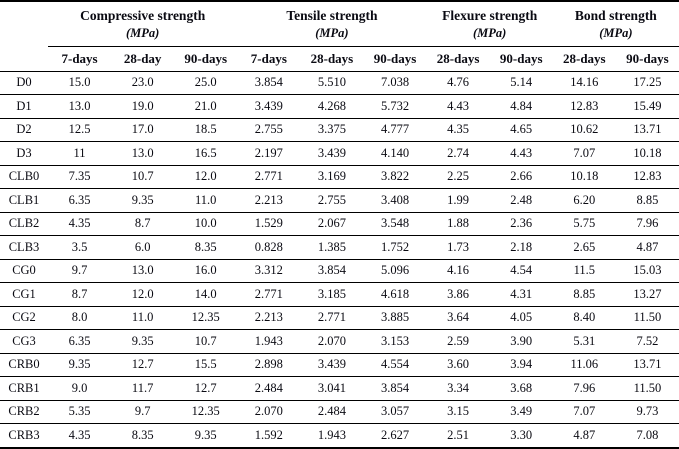 This screenshot has height=449, width=679. What do you see at coordinates (458, 271) in the screenshot?
I see `data-cell: 4.16` at bounding box center [458, 271].